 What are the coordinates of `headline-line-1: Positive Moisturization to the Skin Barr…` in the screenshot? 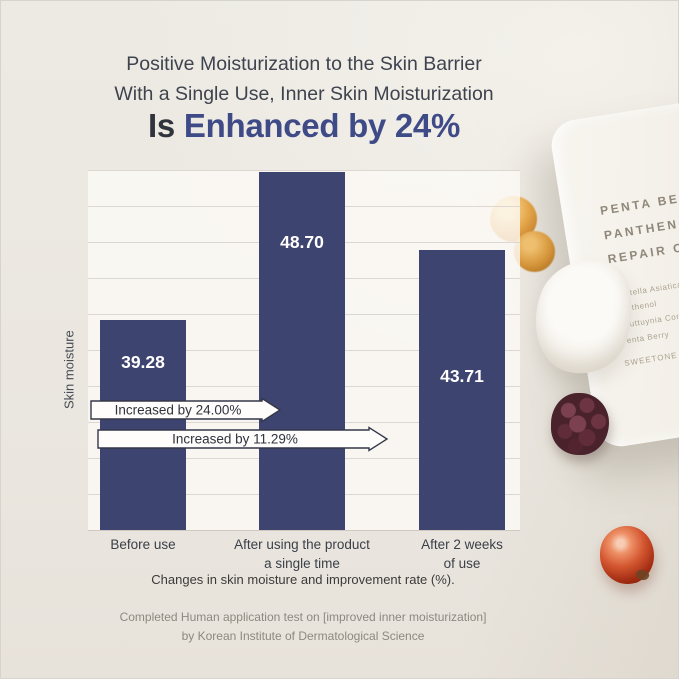 It's located at (304, 64).